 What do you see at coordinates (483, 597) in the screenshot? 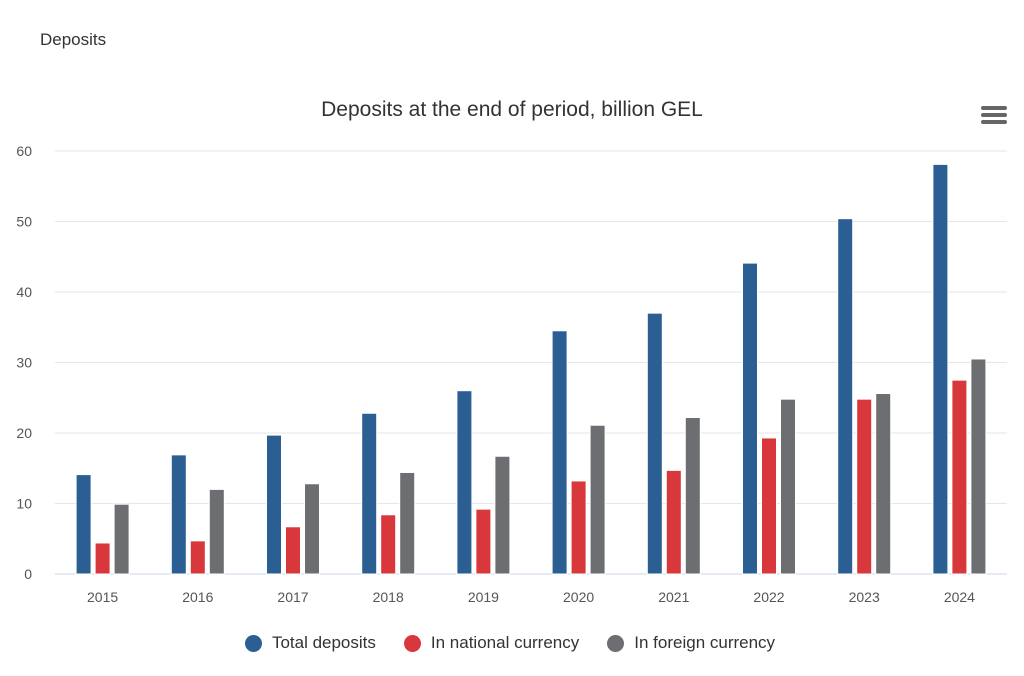
I see `x-tick-label: 2019` at bounding box center [483, 597].